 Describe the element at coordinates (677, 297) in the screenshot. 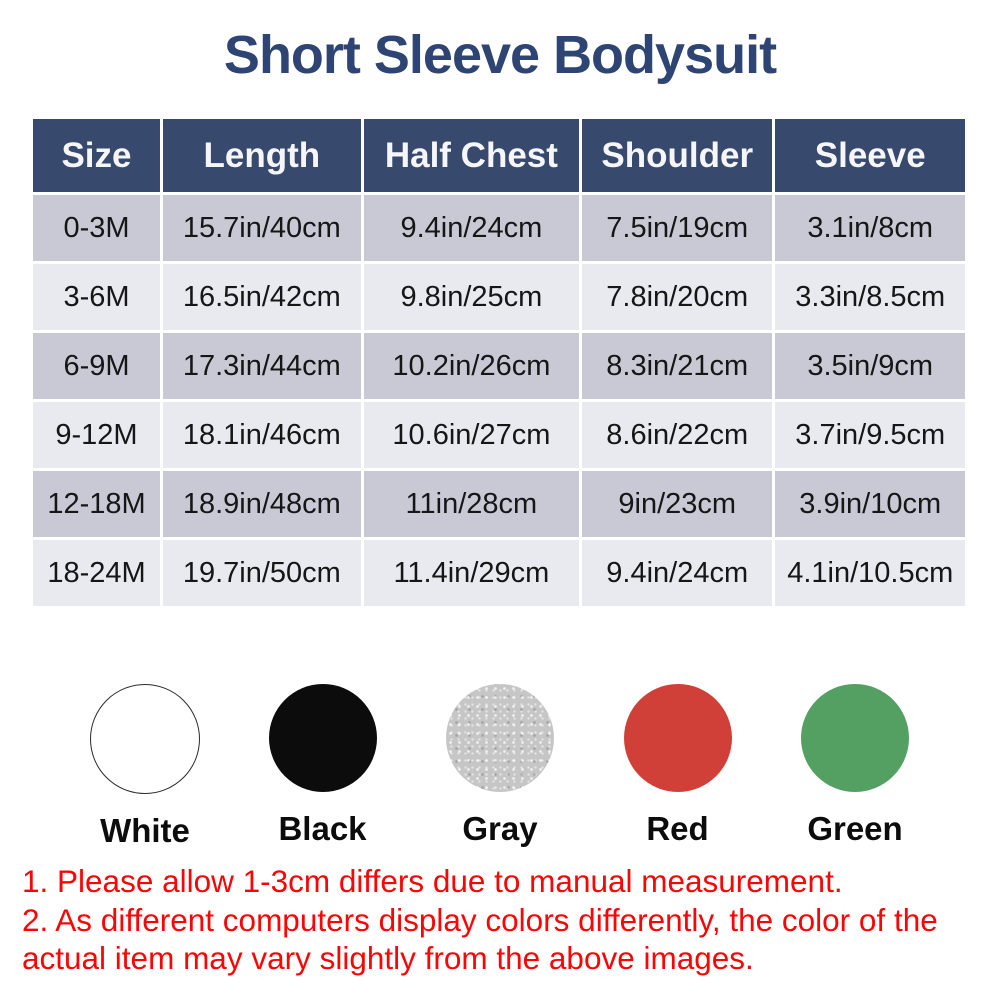

I see `cell-shoulder: 7.8in/20cm` at that location.